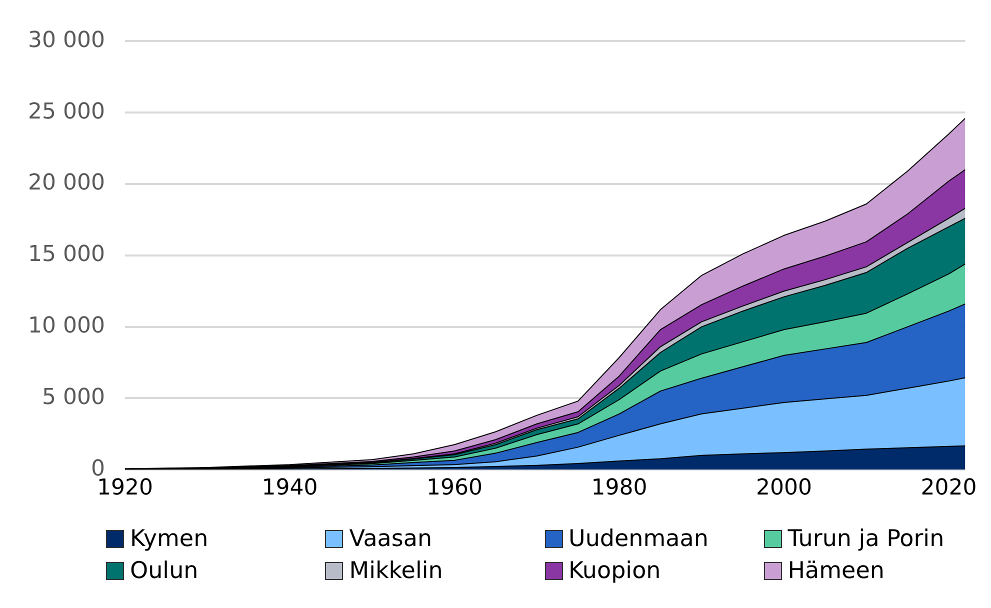 This screenshot has height=608, width=991. Describe the element at coordinates (66, 111) in the screenshot. I see `y-tick-label: 25 000` at that location.